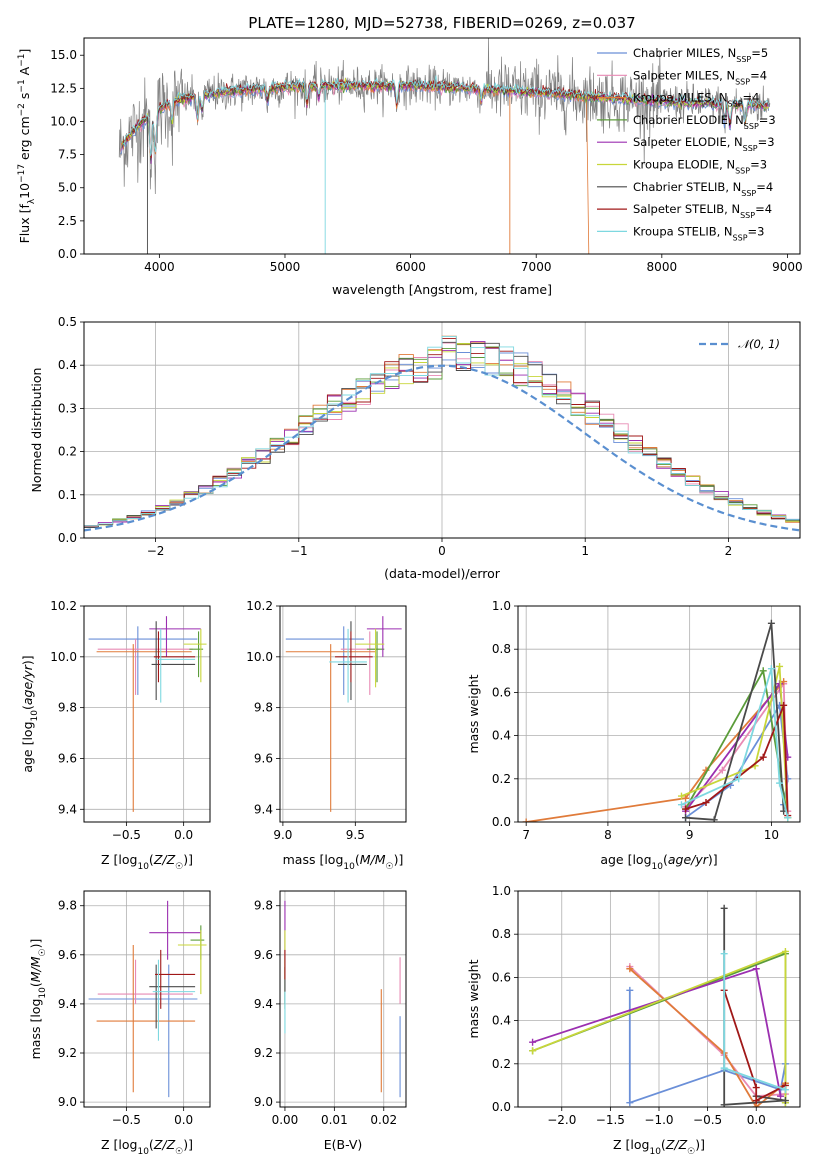  Describe the element at coordinates (729, 551) in the screenshot. I see `x-tick-label: 2` at that location.